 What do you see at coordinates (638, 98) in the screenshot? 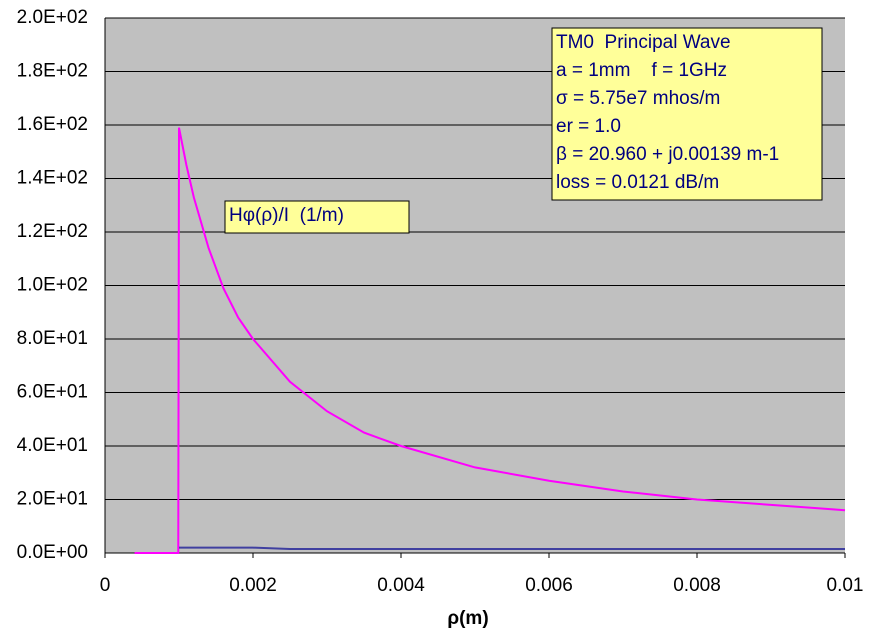
I see `annotation-text: σ = 5.75e7 mhos/m` at bounding box center [638, 98].